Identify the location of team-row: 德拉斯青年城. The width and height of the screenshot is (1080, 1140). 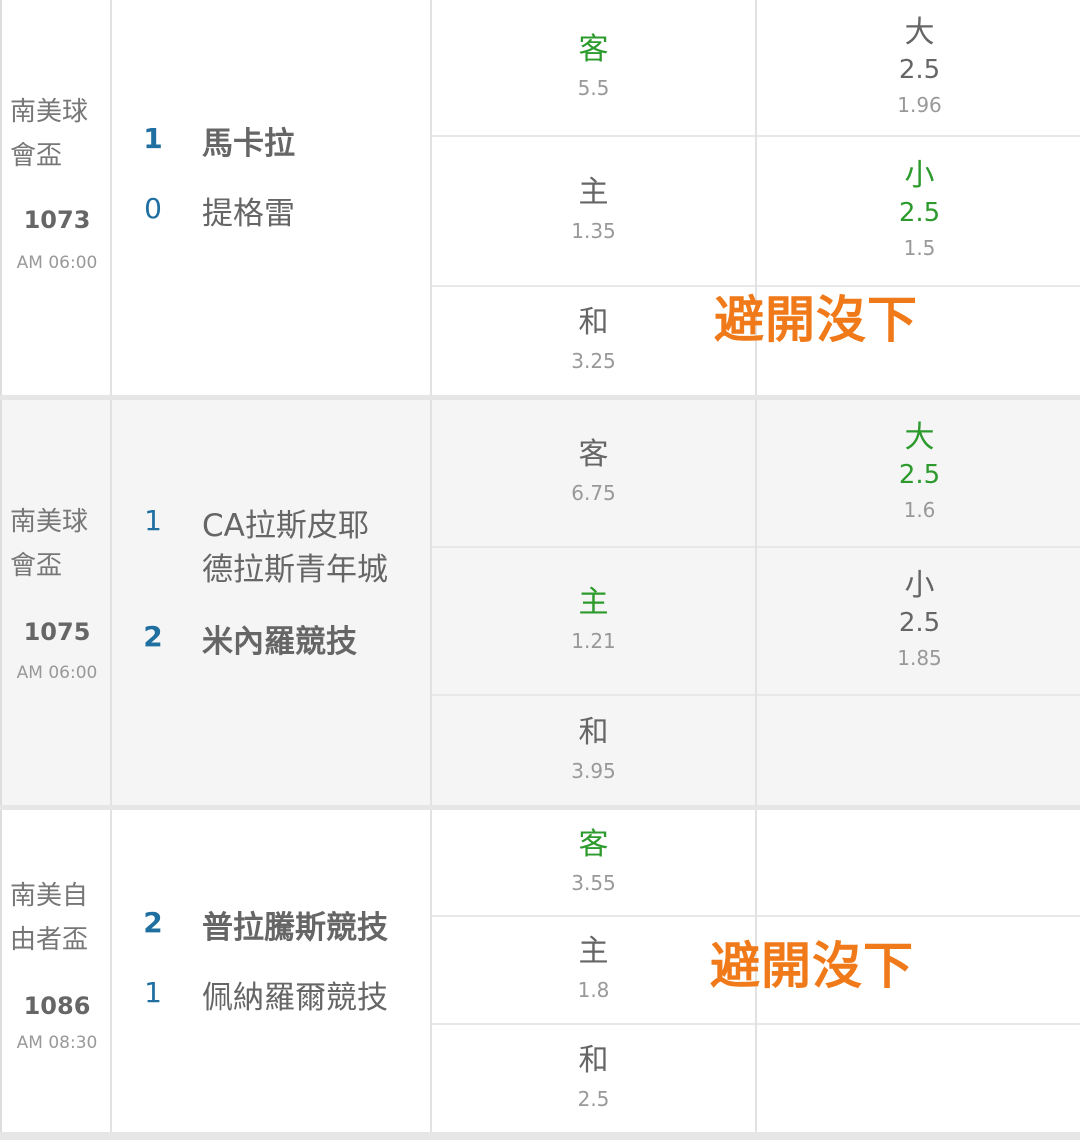
(272, 566).